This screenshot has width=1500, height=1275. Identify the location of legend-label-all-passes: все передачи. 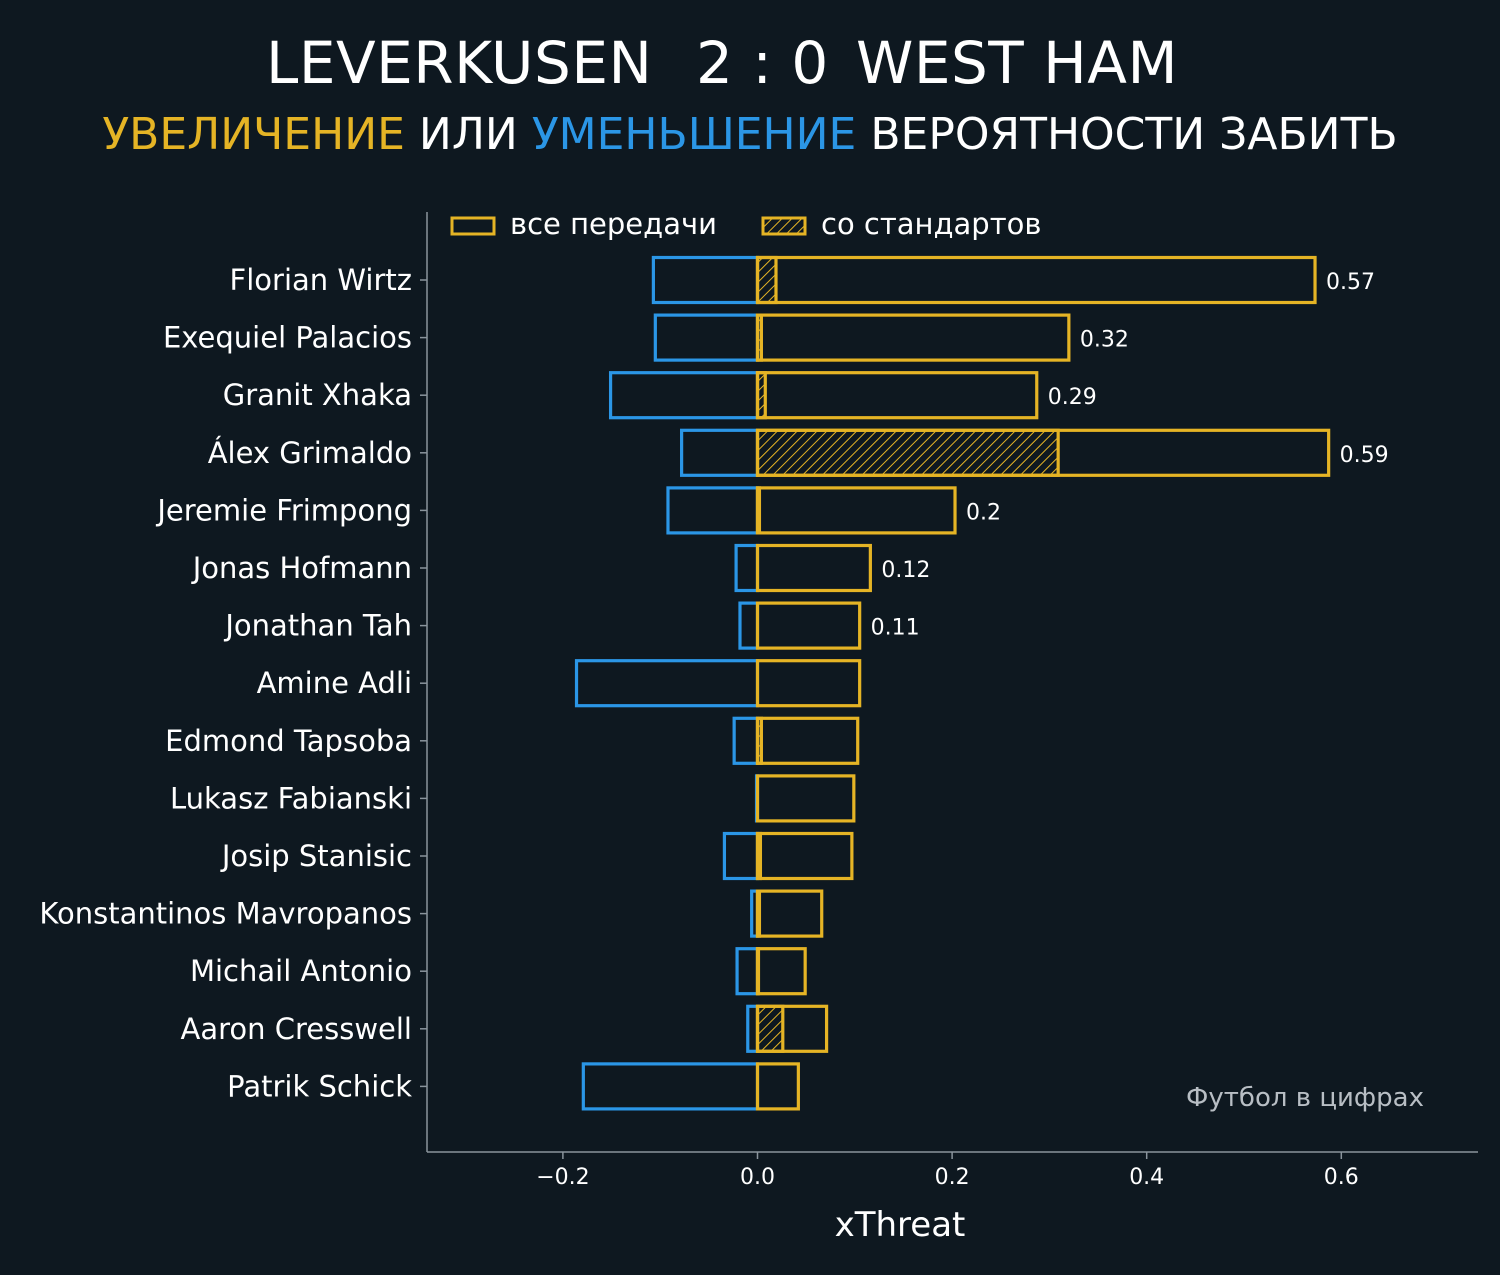
(613, 224).